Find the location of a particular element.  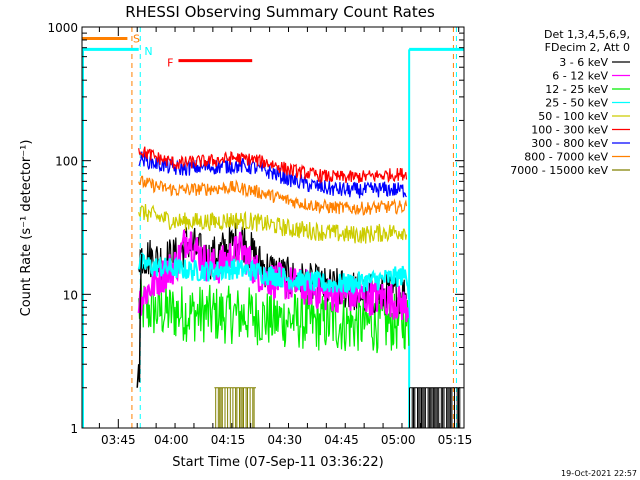

flag-letter-f: F is located at coordinates (170, 62).